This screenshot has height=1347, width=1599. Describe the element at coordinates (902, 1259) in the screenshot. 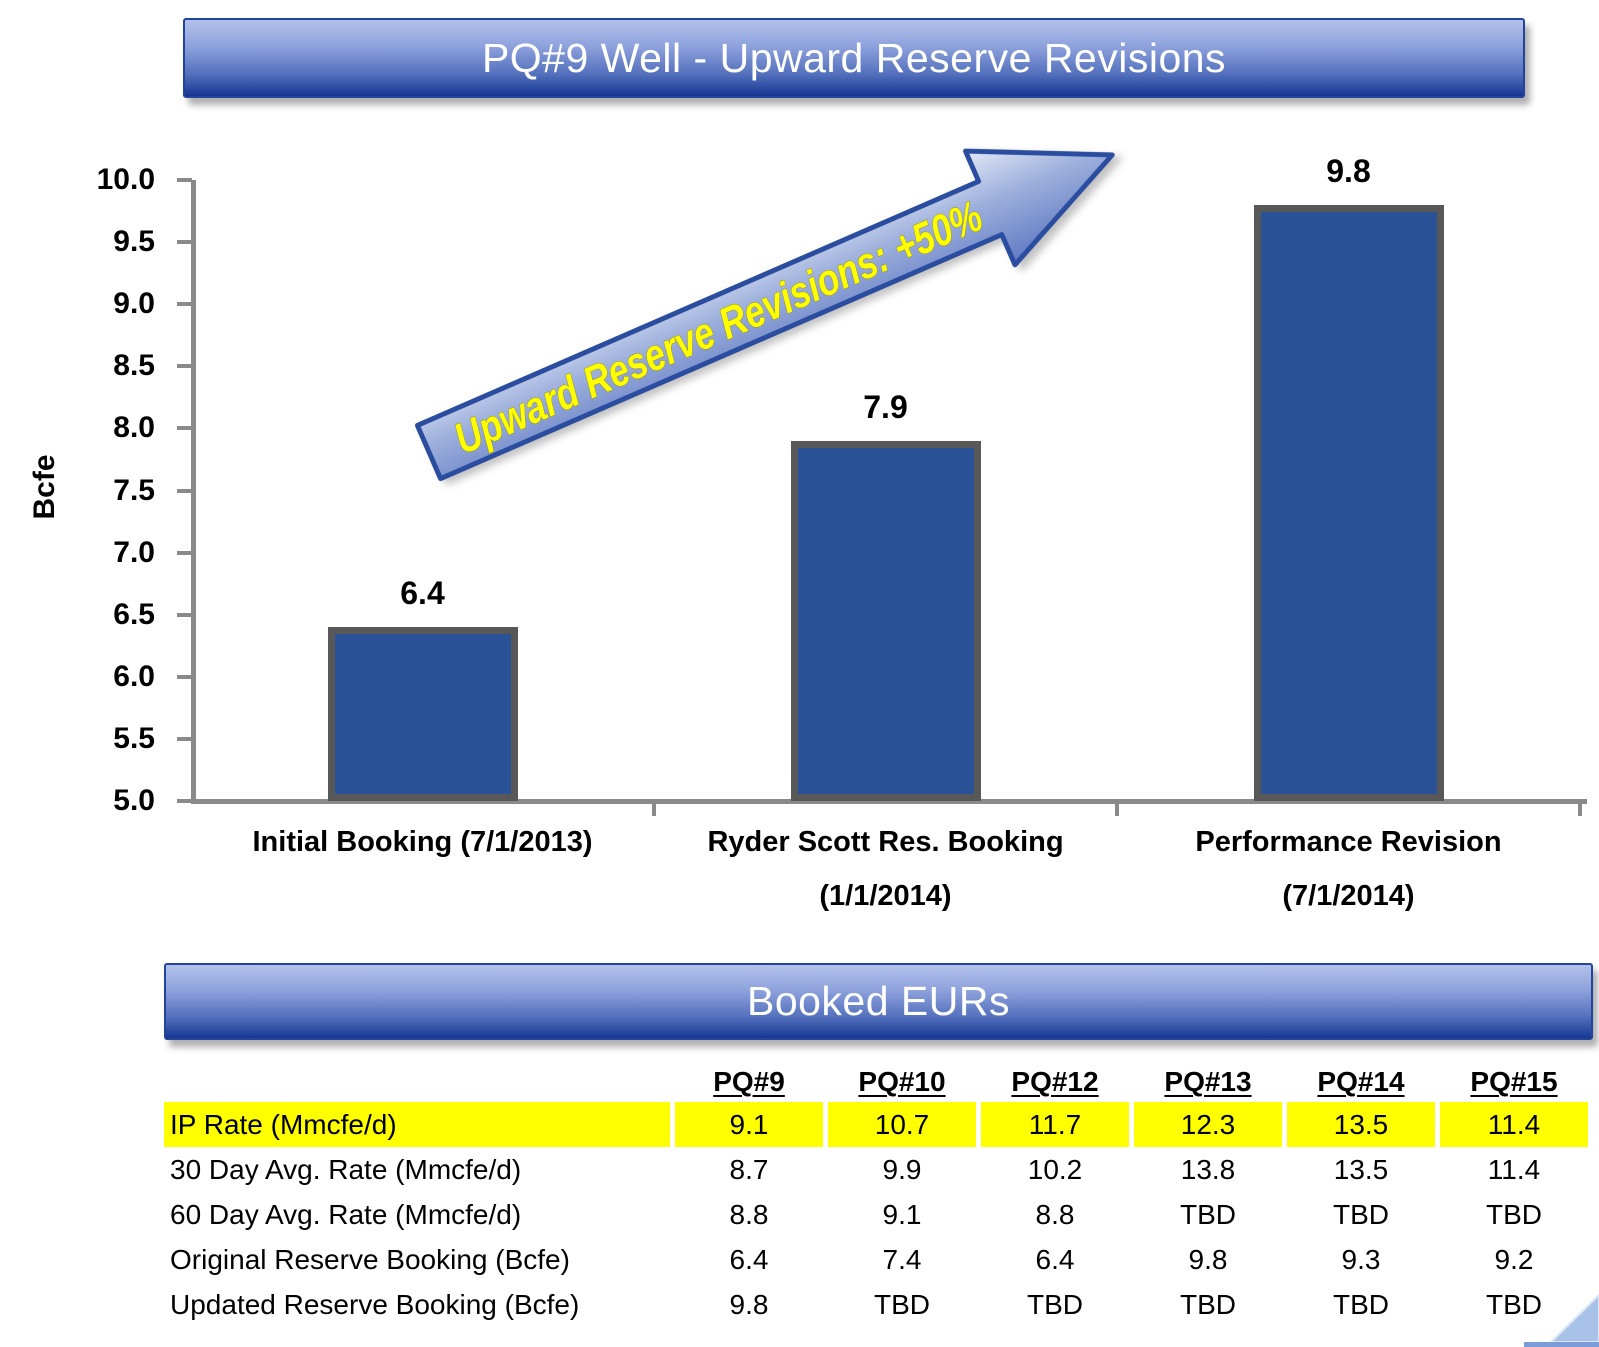

I see `table-cell: 7.4` at that location.